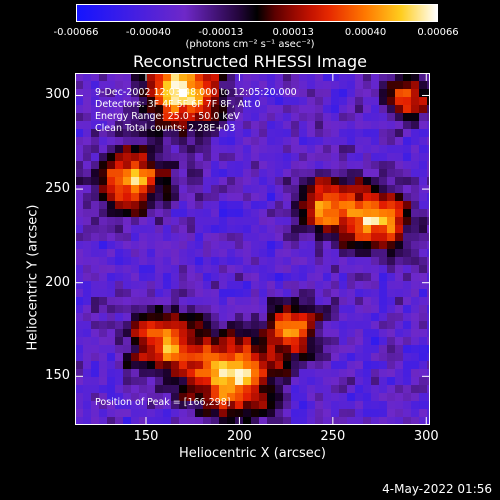  What do you see at coordinates (250, 44) in the screenshot?
I see `colorbar-units: (photons cm⁻² s⁻¹ asec⁻²)` at bounding box center [250, 44].